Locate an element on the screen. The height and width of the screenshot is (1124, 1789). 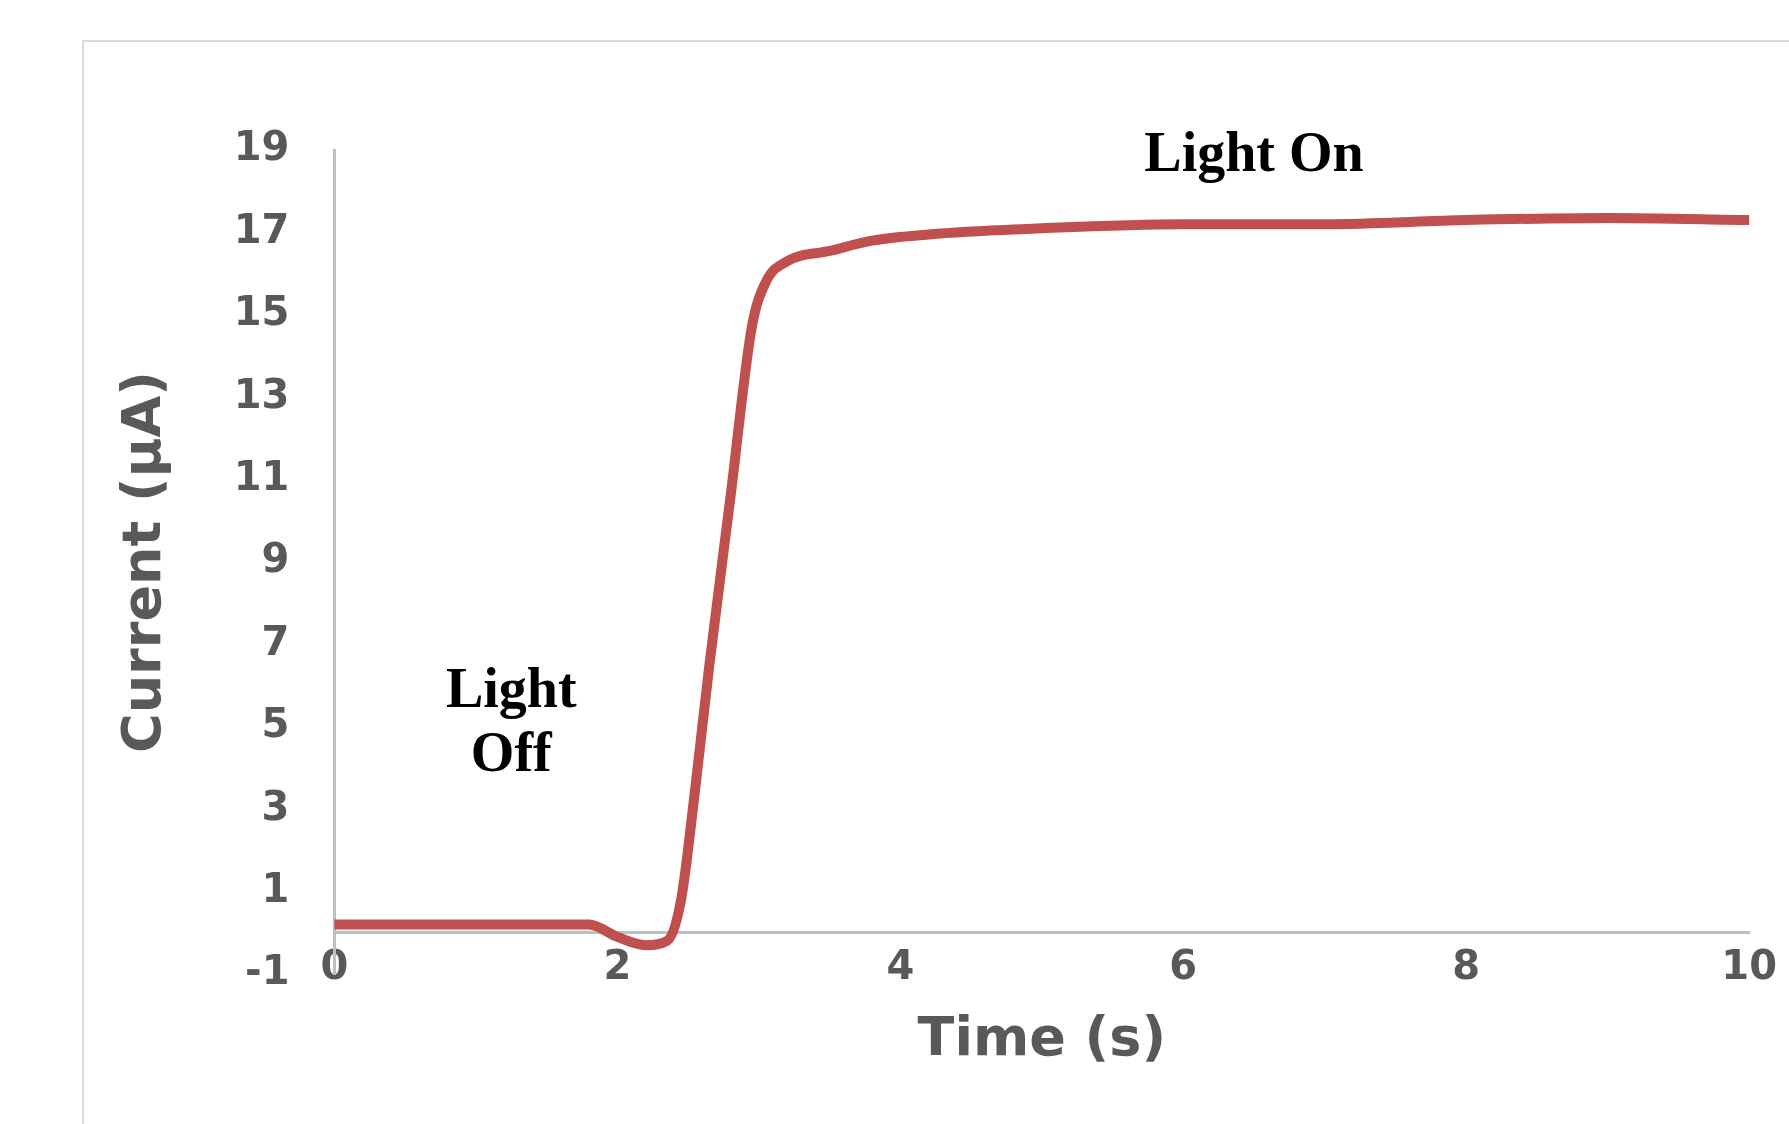
y-tick-label: 17 is located at coordinates (261, 228).